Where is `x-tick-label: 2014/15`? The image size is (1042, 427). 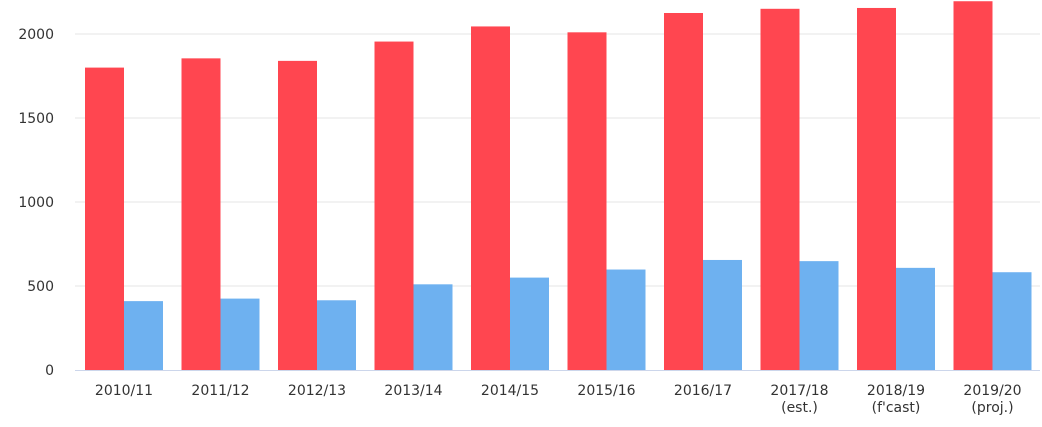 x-tick-label: 2014/15 is located at coordinates (510, 391).